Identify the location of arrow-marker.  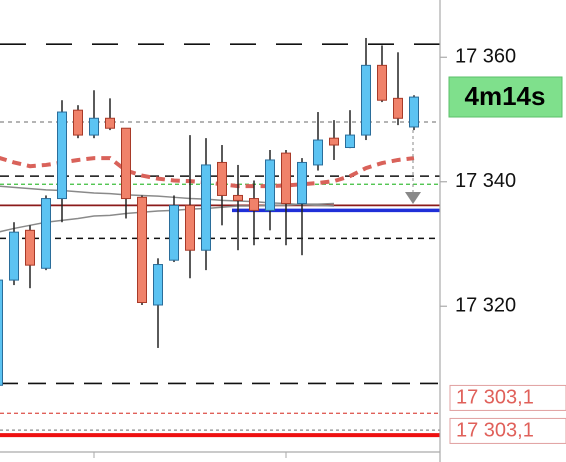
(413, 198).